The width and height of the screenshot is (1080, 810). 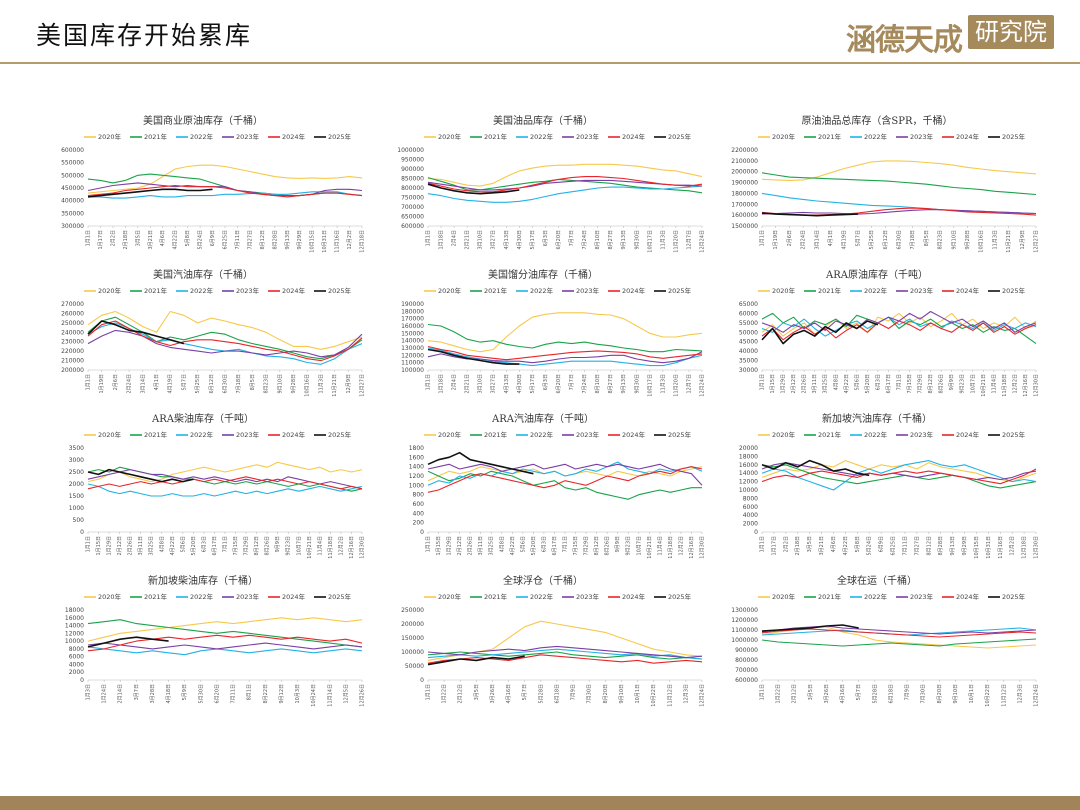 I want to click on x-tick-label: 3月5日, so click(x=810, y=544).